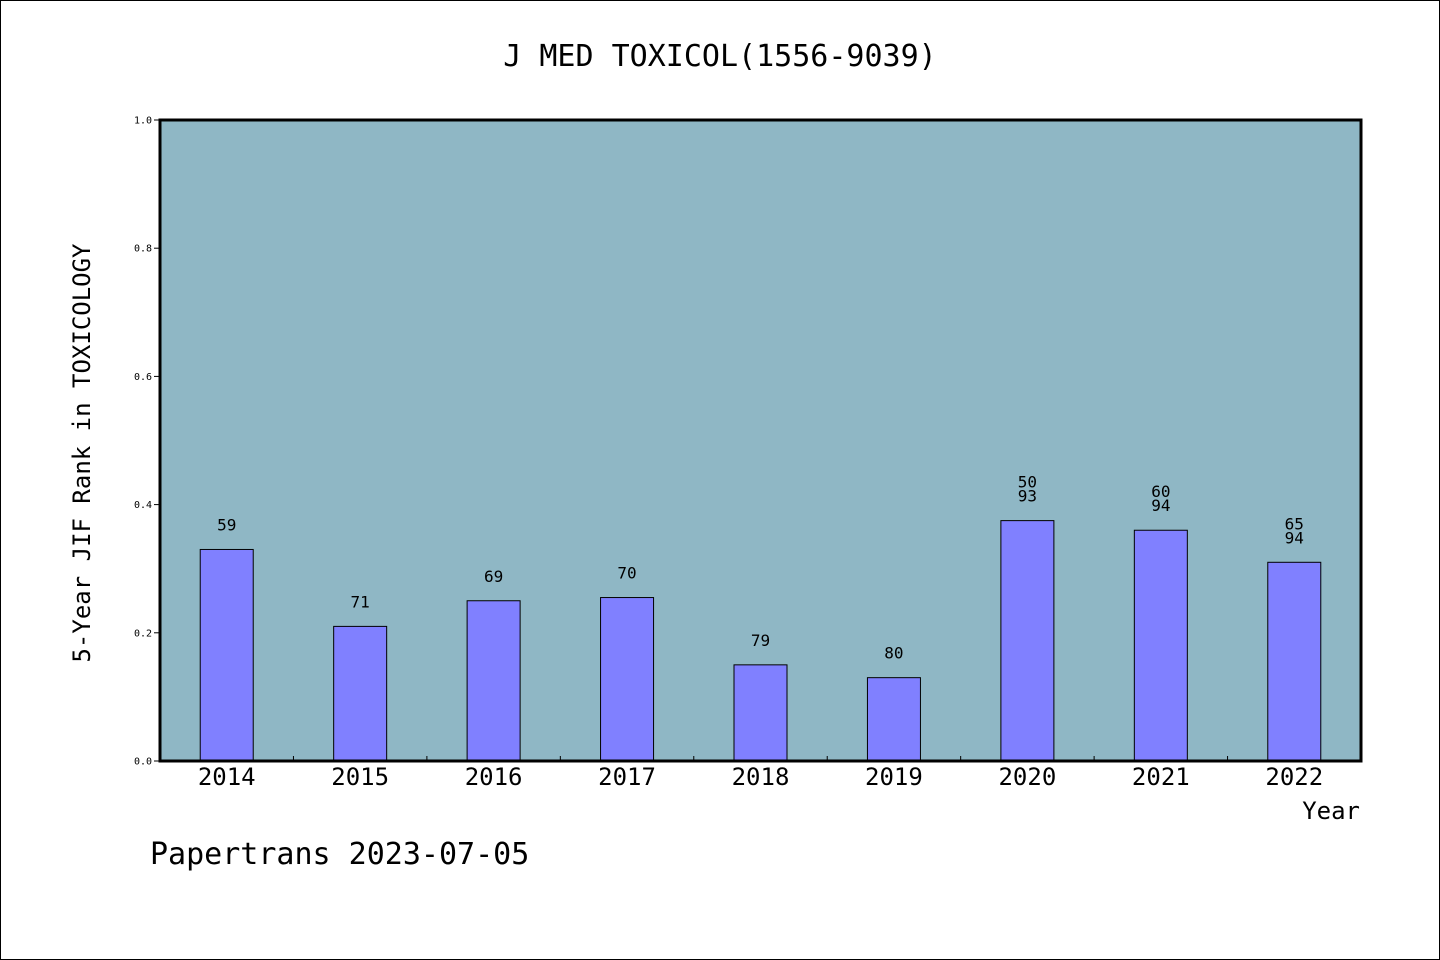  I want to click on data-label: 65, so click(1294, 523).